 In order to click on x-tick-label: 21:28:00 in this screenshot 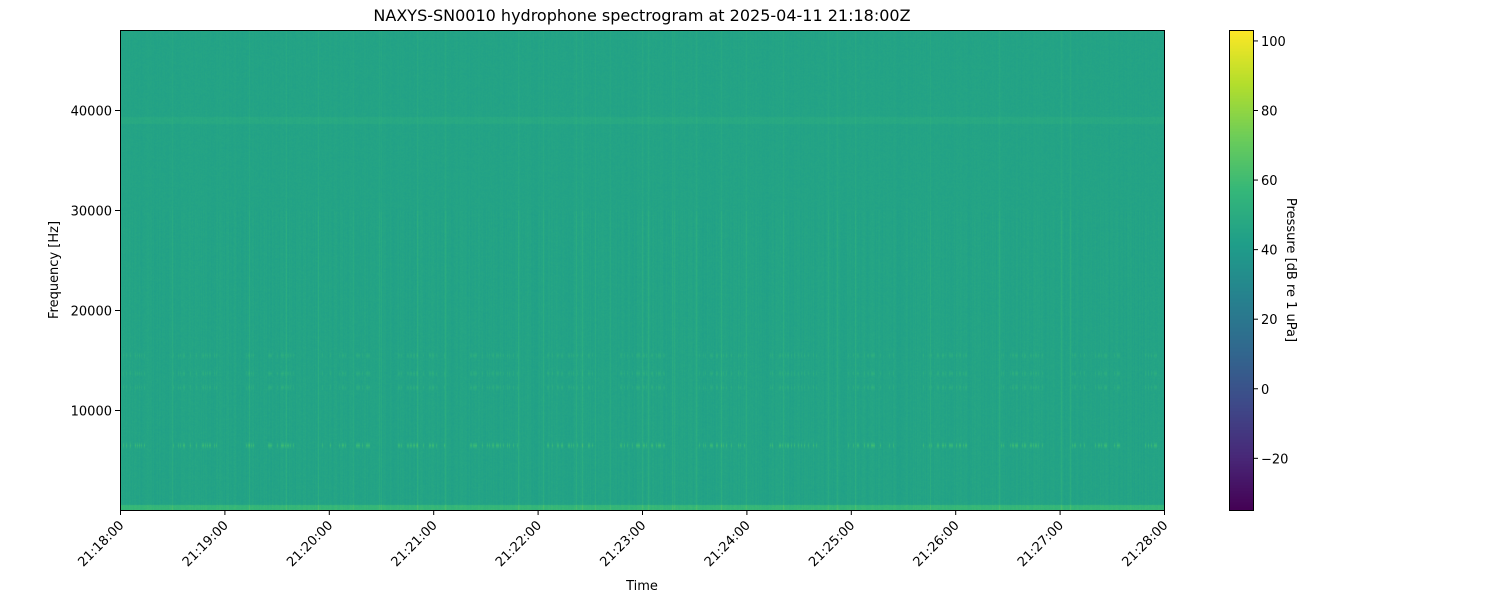, I will do `click(1145, 544)`.